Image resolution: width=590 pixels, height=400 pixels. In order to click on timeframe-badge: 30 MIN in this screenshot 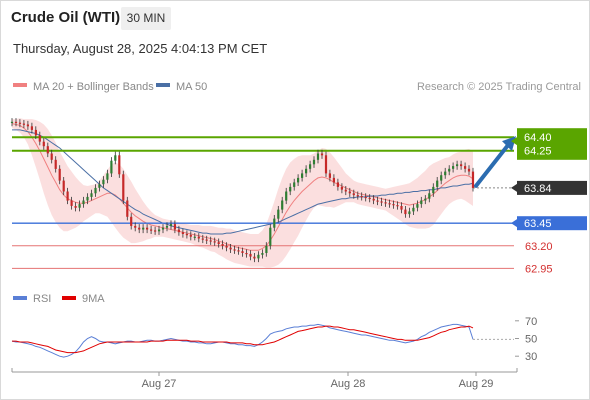, I will do `click(146, 18)`.